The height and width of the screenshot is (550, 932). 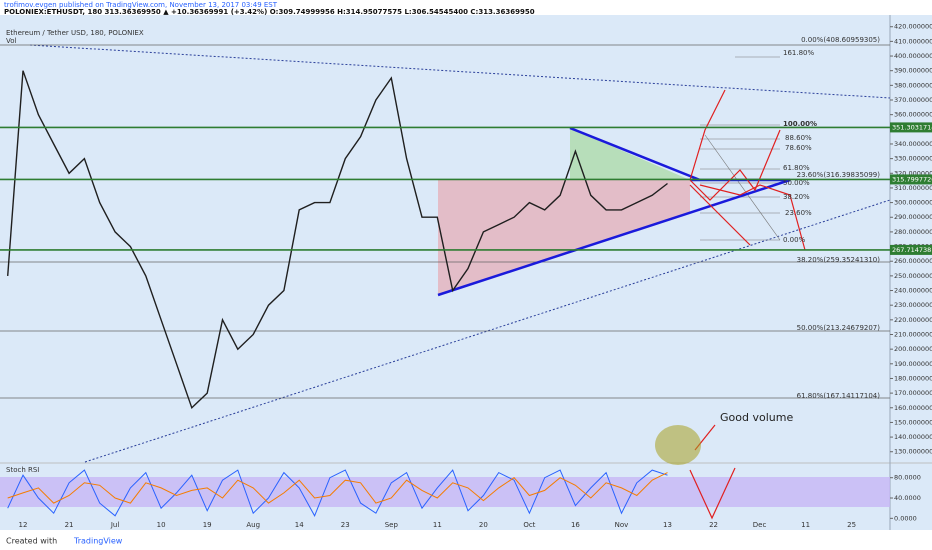 I want to click on fib-label: 88.60%, so click(x=798, y=138).